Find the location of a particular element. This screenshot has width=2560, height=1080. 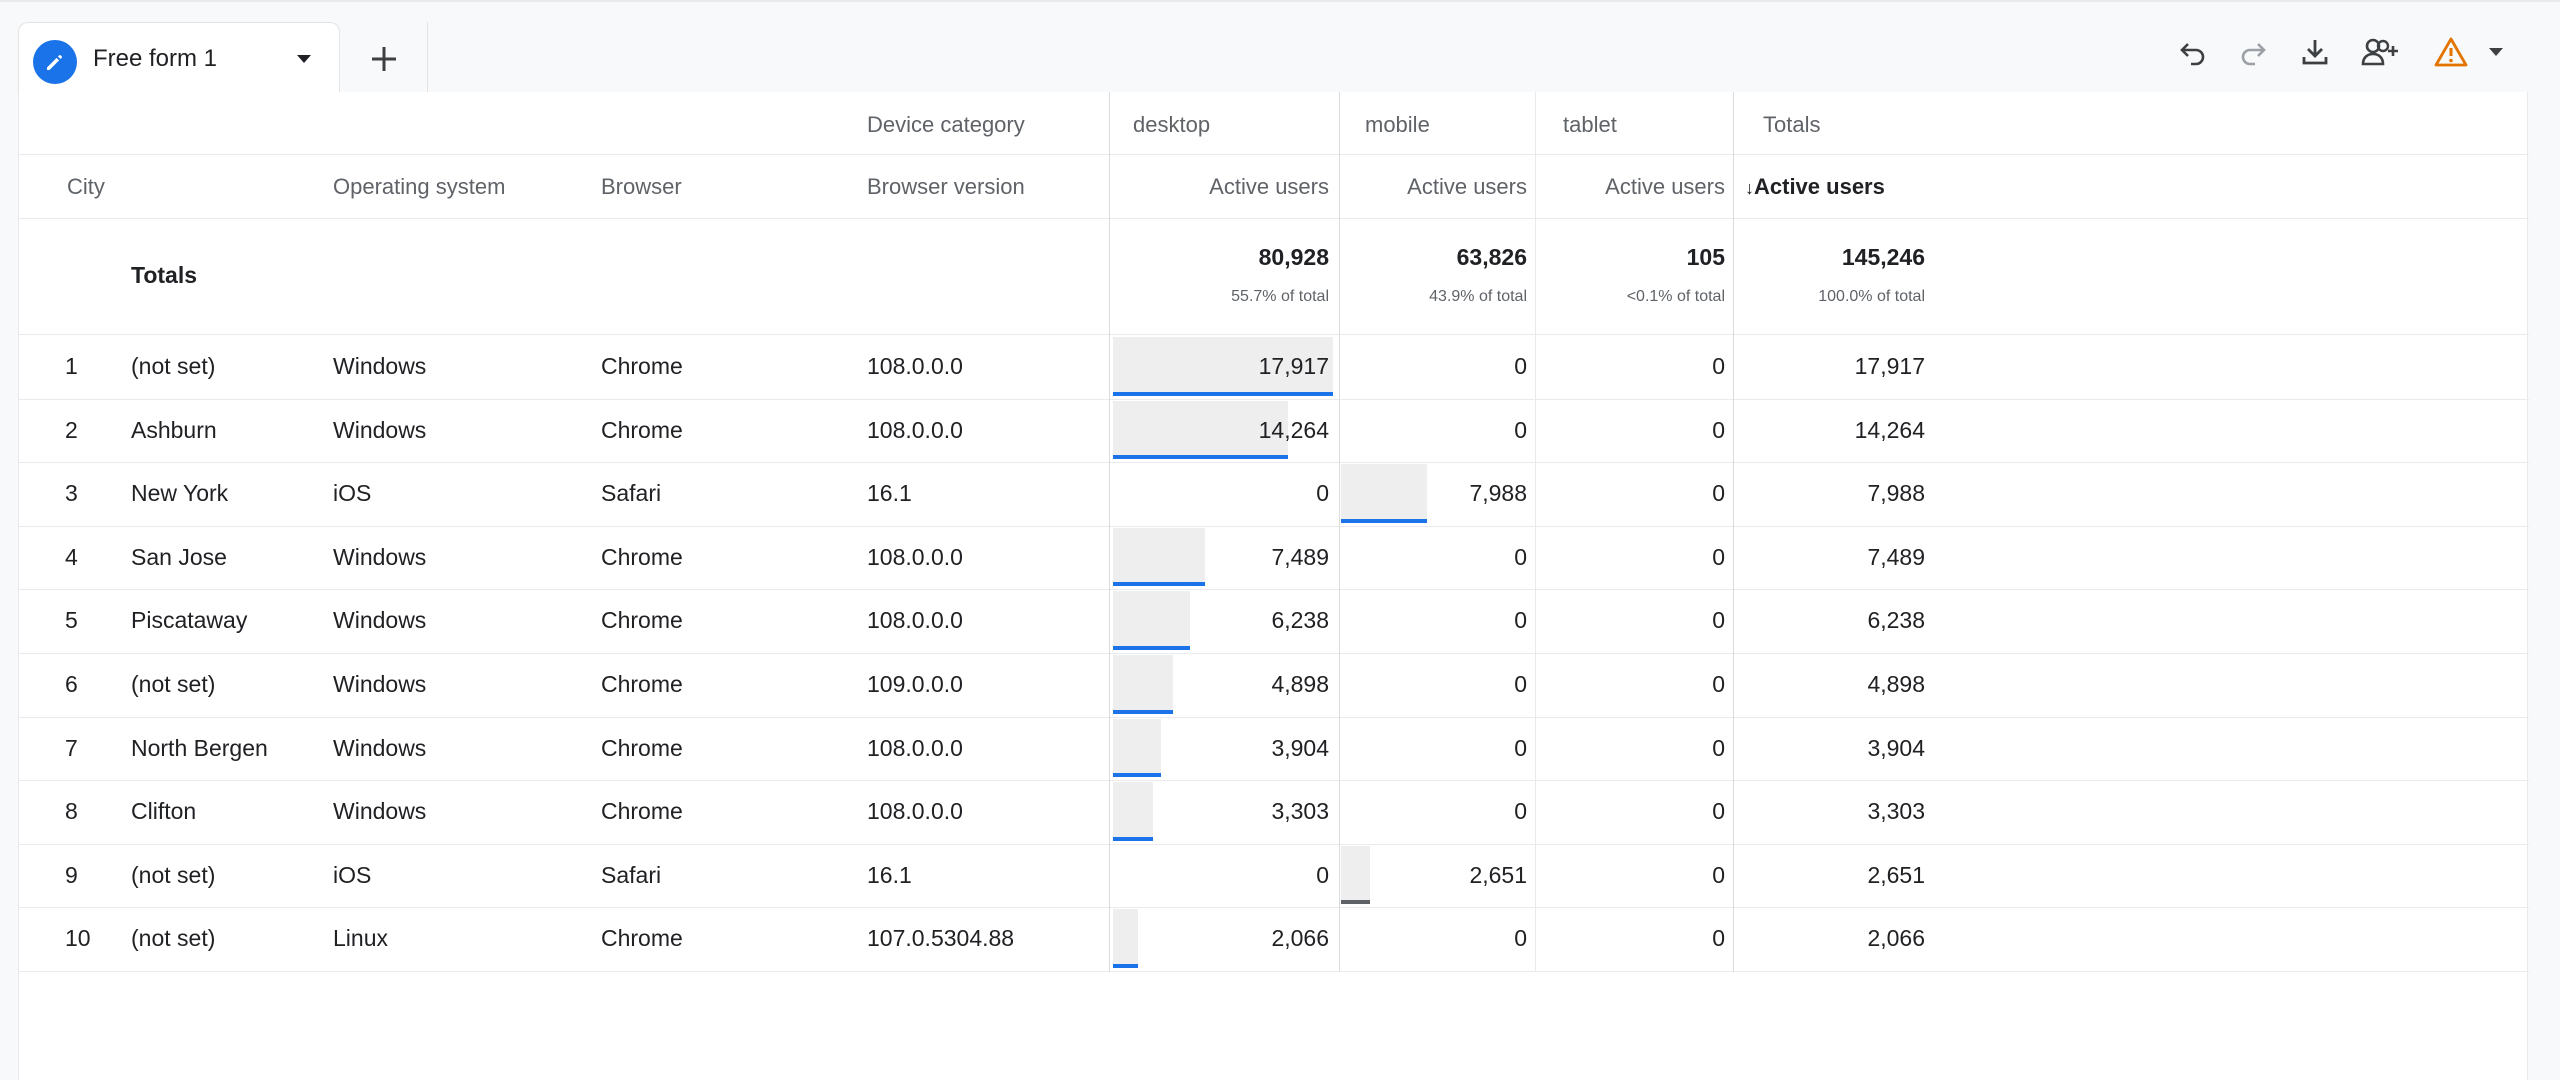

row-rank: 6 is located at coordinates (71, 684).